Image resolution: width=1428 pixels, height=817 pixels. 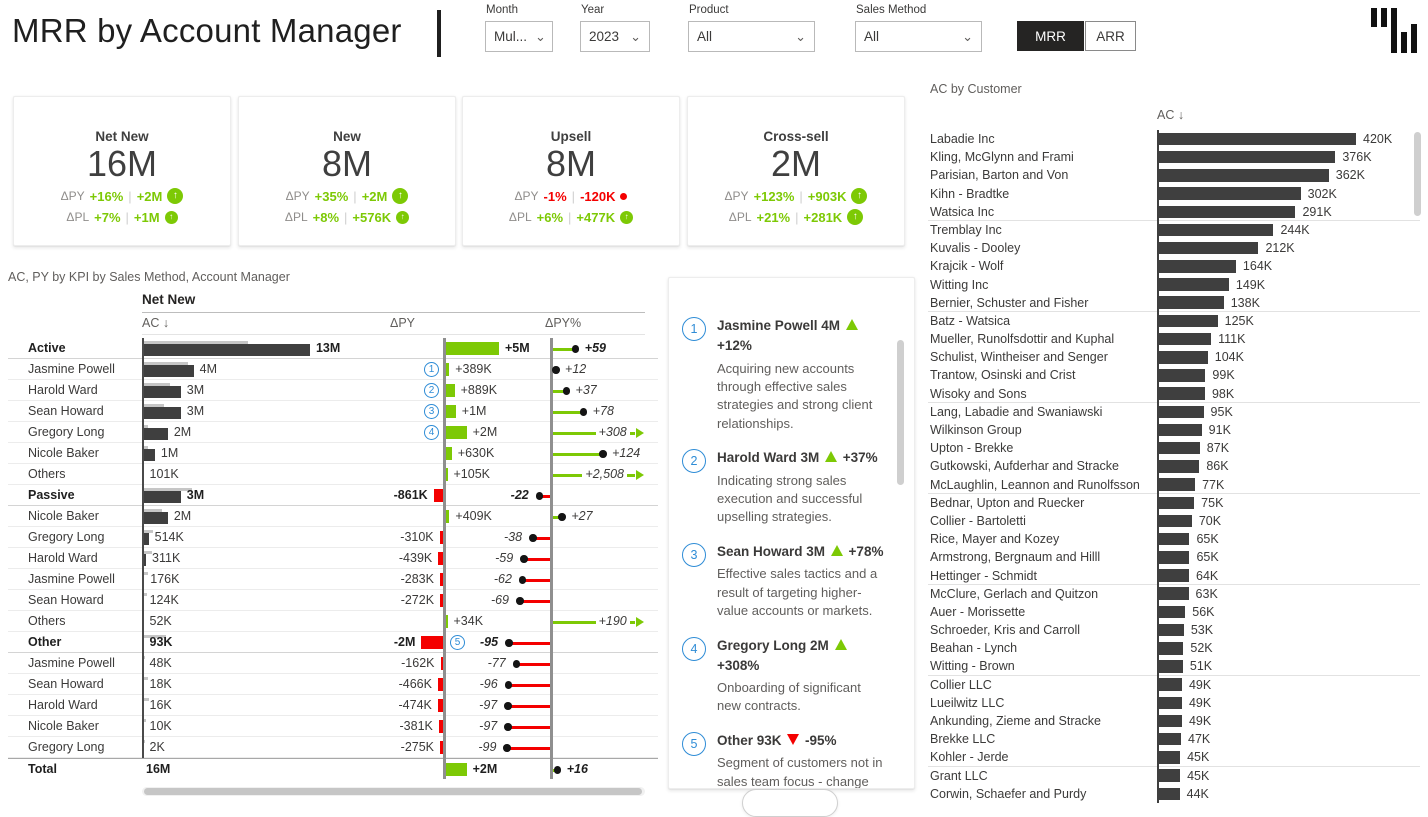 I want to click on pct-overflow-line, so click(x=592, y=622).